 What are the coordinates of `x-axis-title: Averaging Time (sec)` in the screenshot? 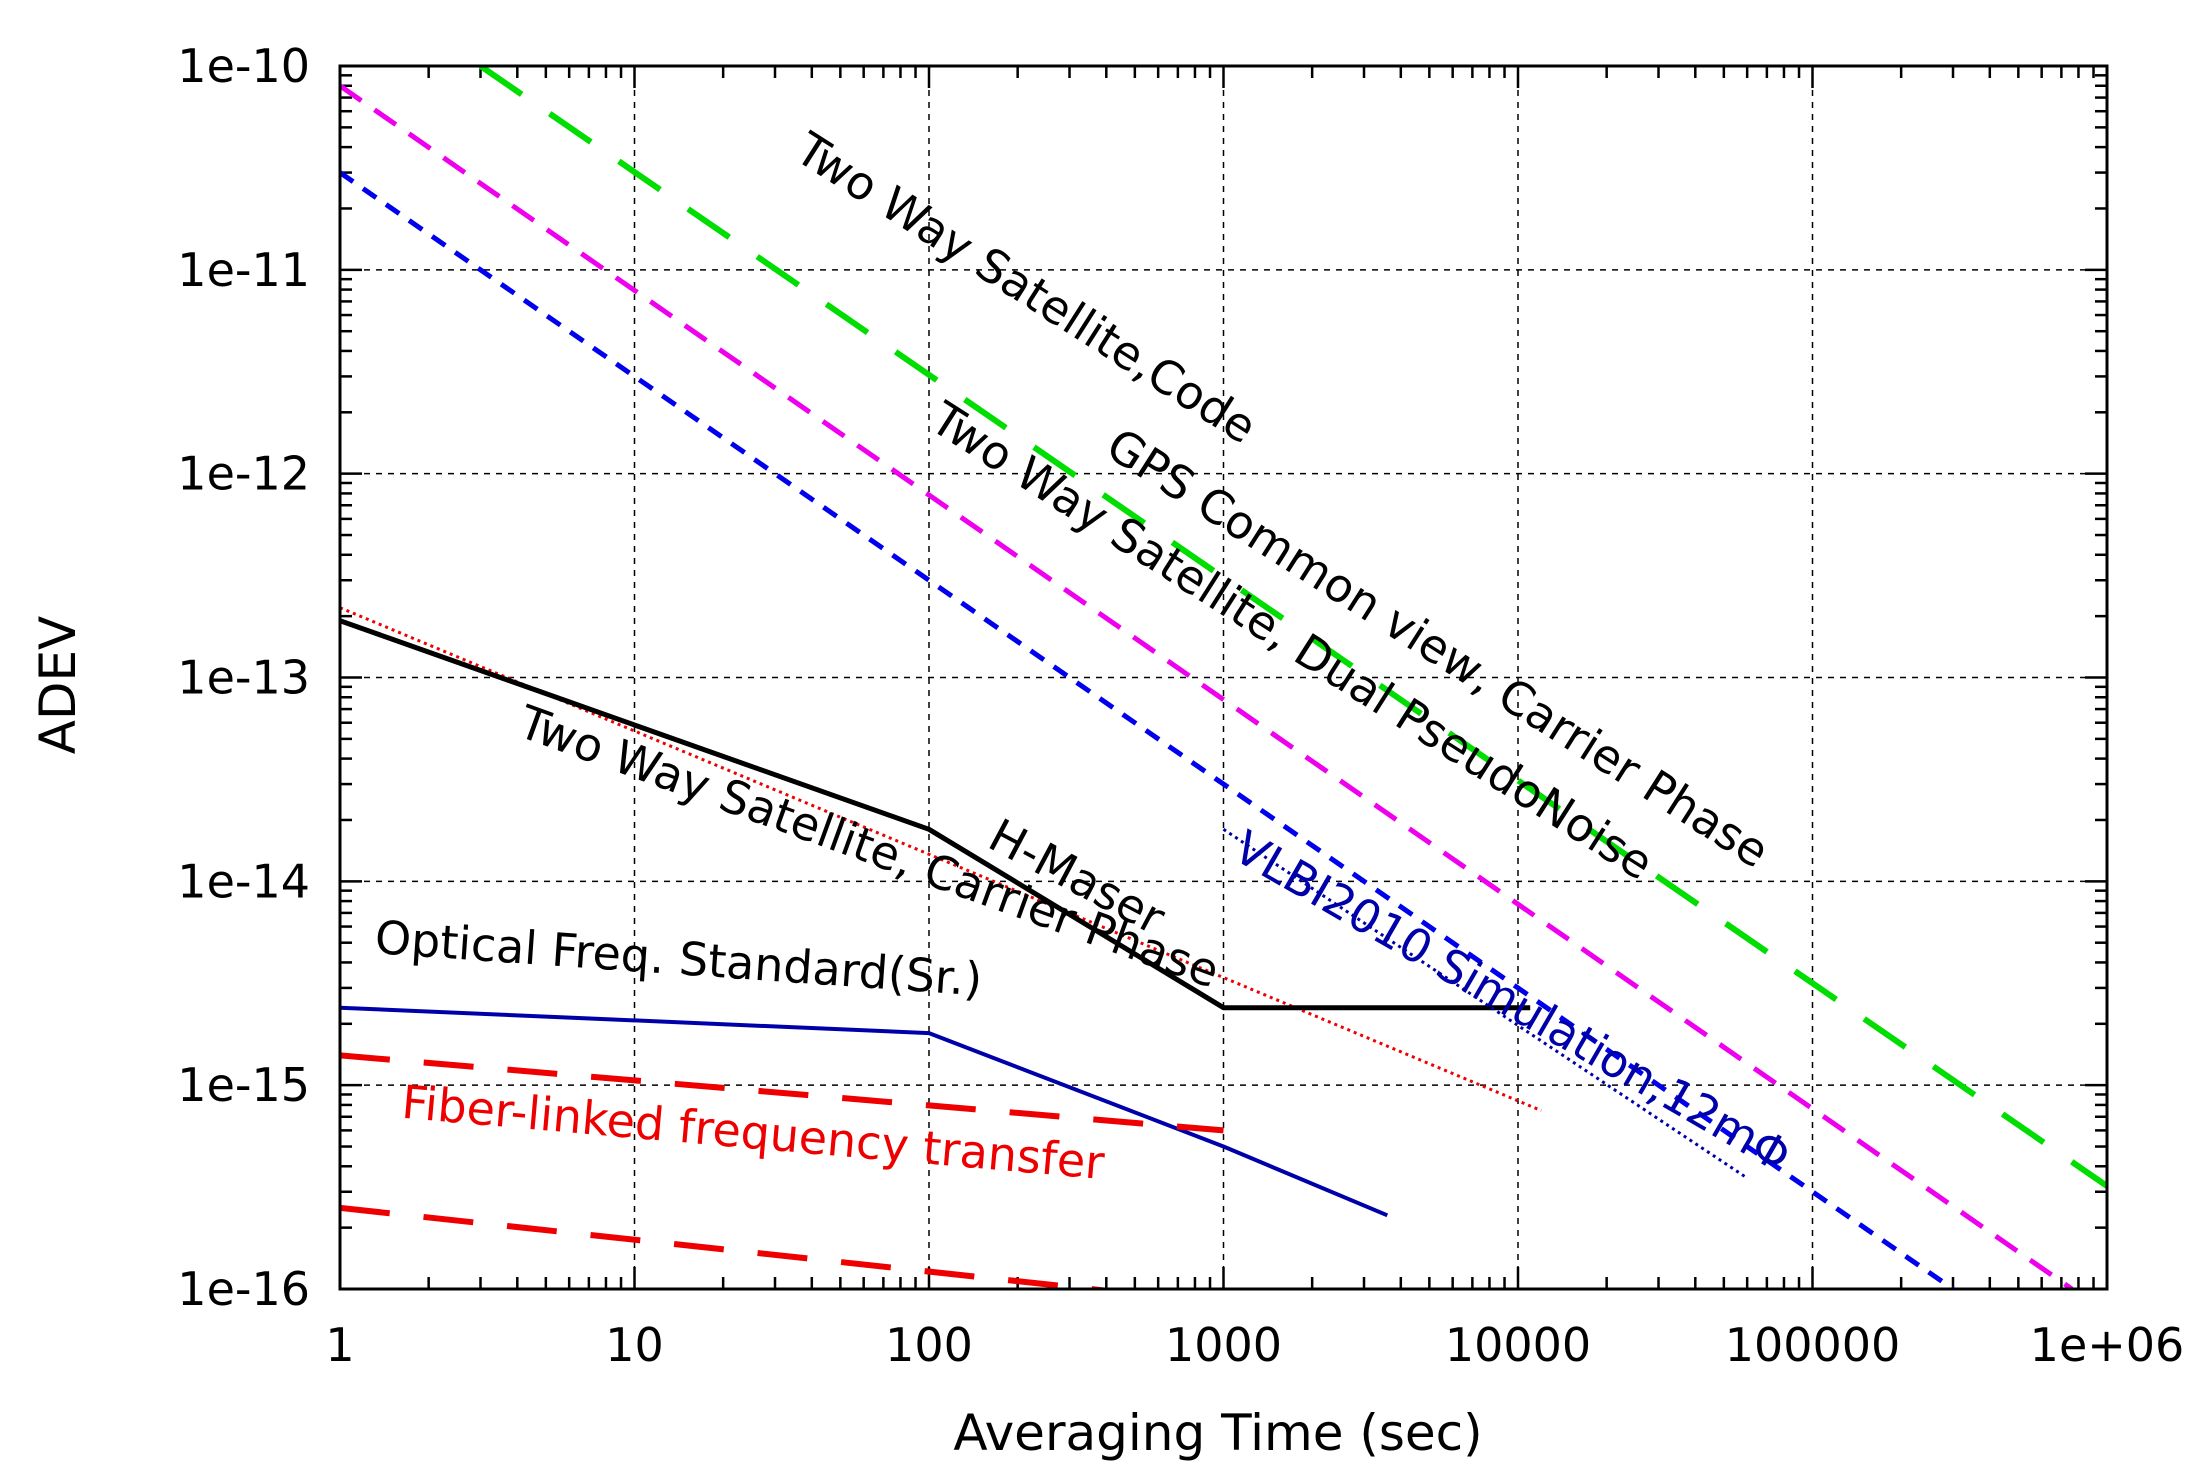 It's located at (1217, 1433).